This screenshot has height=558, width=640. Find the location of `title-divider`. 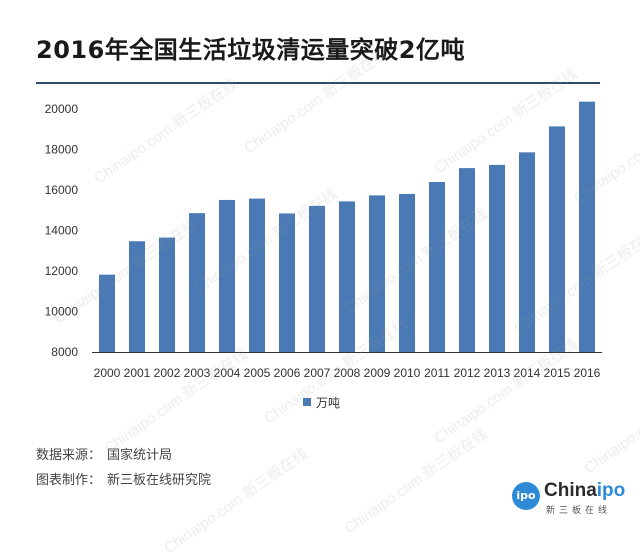

title-divider is located at coordinates (318, 83).